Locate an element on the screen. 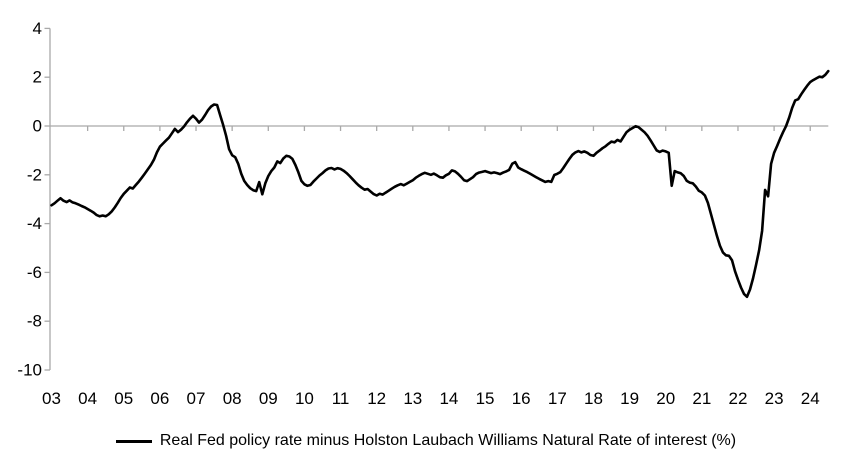  x-axis-tick-label: 09 is located at coordinates (268, 398).